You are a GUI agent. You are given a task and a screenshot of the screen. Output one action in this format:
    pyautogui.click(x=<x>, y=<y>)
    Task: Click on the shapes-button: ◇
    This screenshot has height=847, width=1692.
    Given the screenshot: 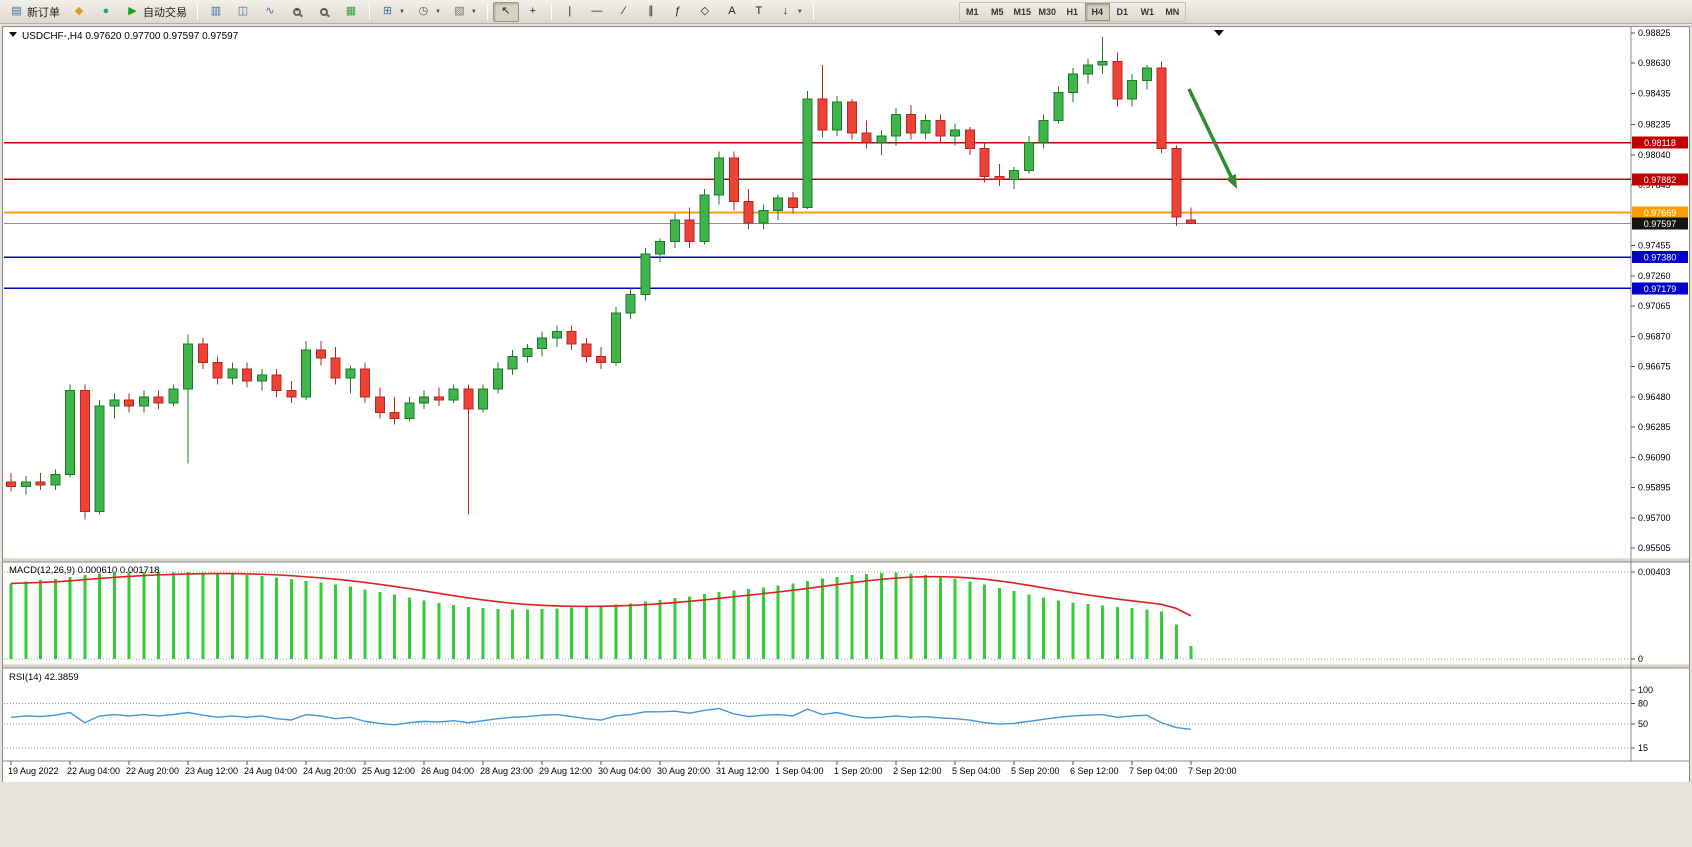 What is the action you would take?
    pyautogui.click(x=705, y=12)
    